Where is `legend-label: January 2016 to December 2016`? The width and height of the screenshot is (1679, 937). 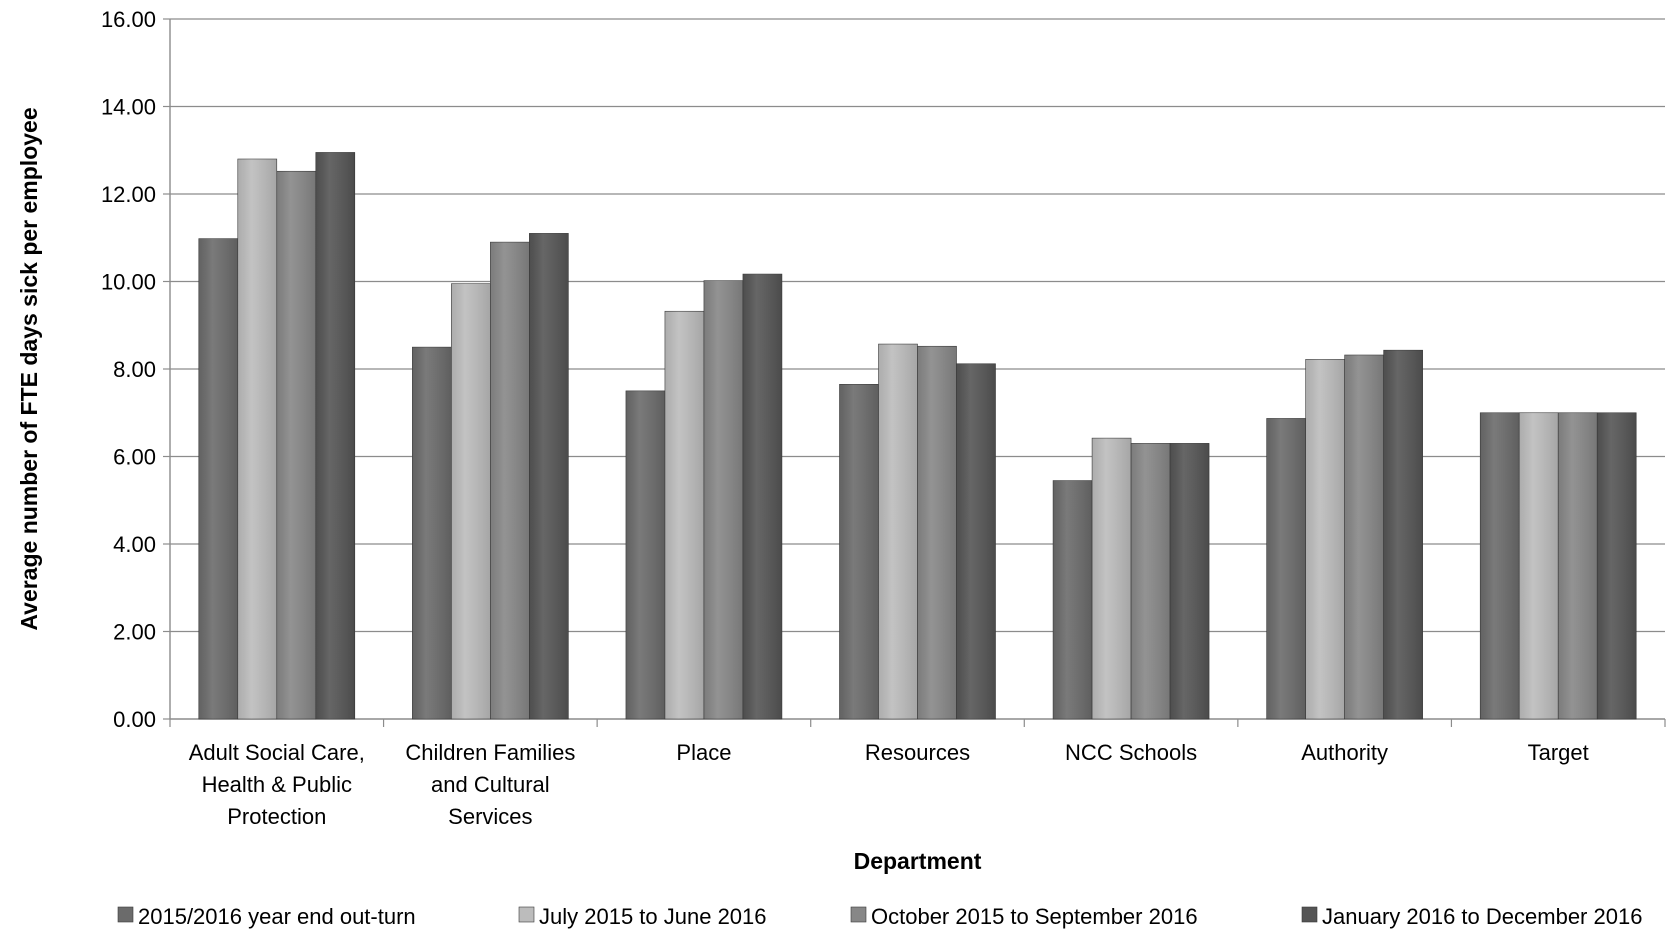
legend-label: January 2016 to December 2016 is located at coordinates (1482, 916).